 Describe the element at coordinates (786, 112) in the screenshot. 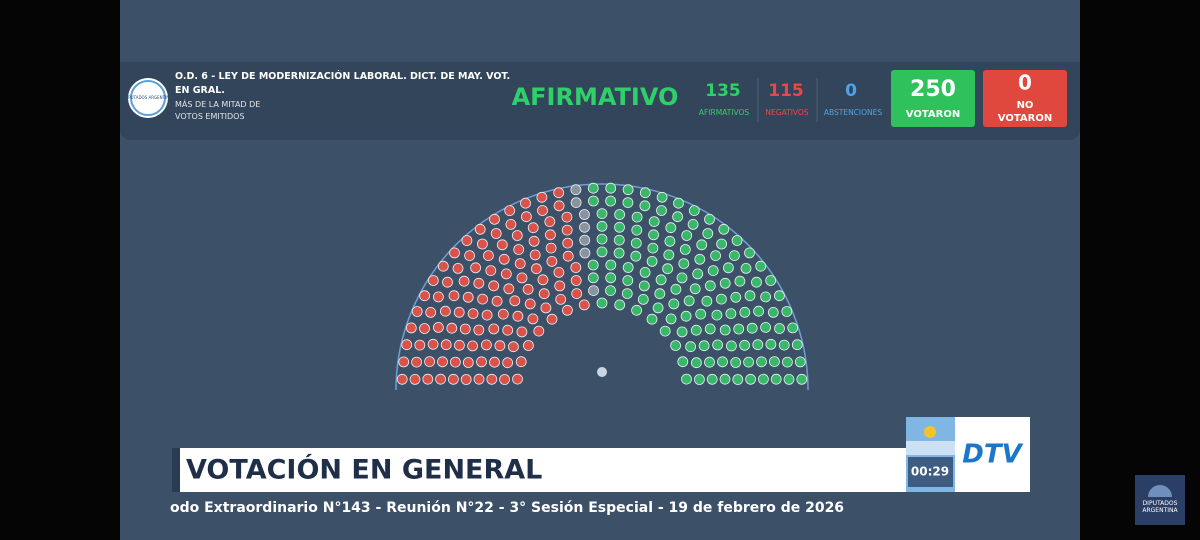

I see `negativos-label: NEGATIVOS` at that location.